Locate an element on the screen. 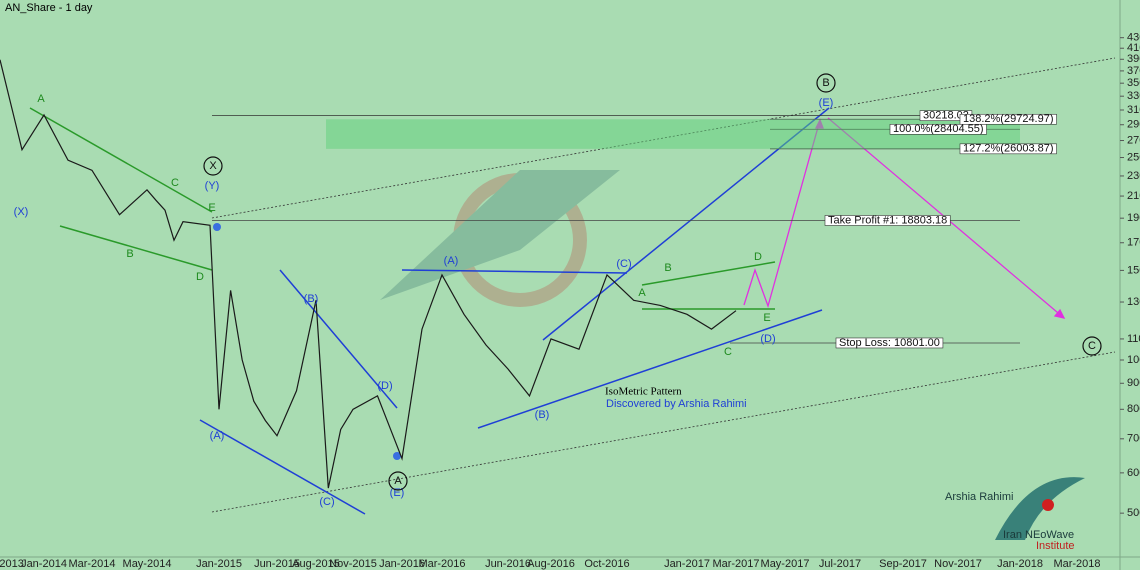 This screenshot has width=1140, height=570. chart-title: AN_Share - 1 day is located at coordinates (49, 8).